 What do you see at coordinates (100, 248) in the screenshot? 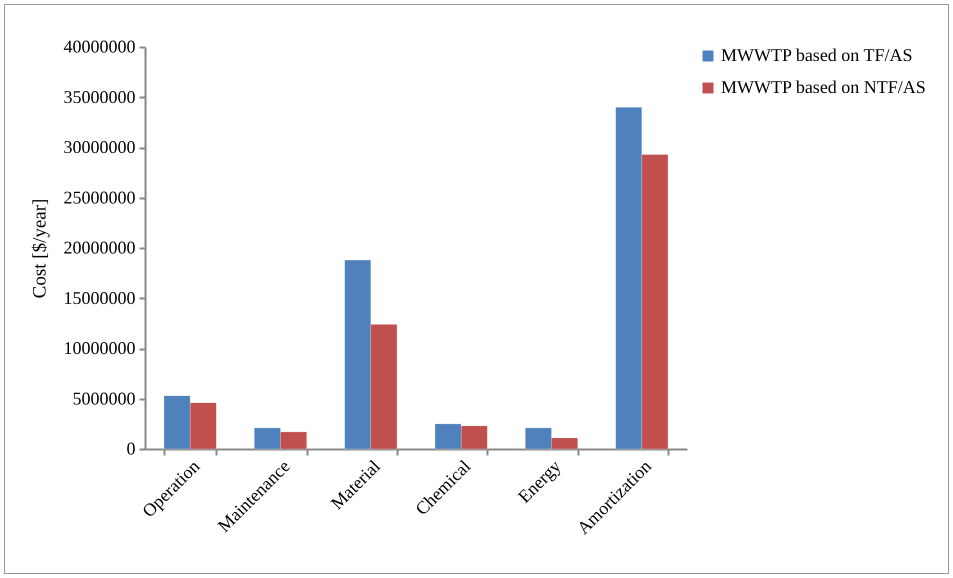
I see `y-tick-label: 20000000` at bounding box center [100, 248].